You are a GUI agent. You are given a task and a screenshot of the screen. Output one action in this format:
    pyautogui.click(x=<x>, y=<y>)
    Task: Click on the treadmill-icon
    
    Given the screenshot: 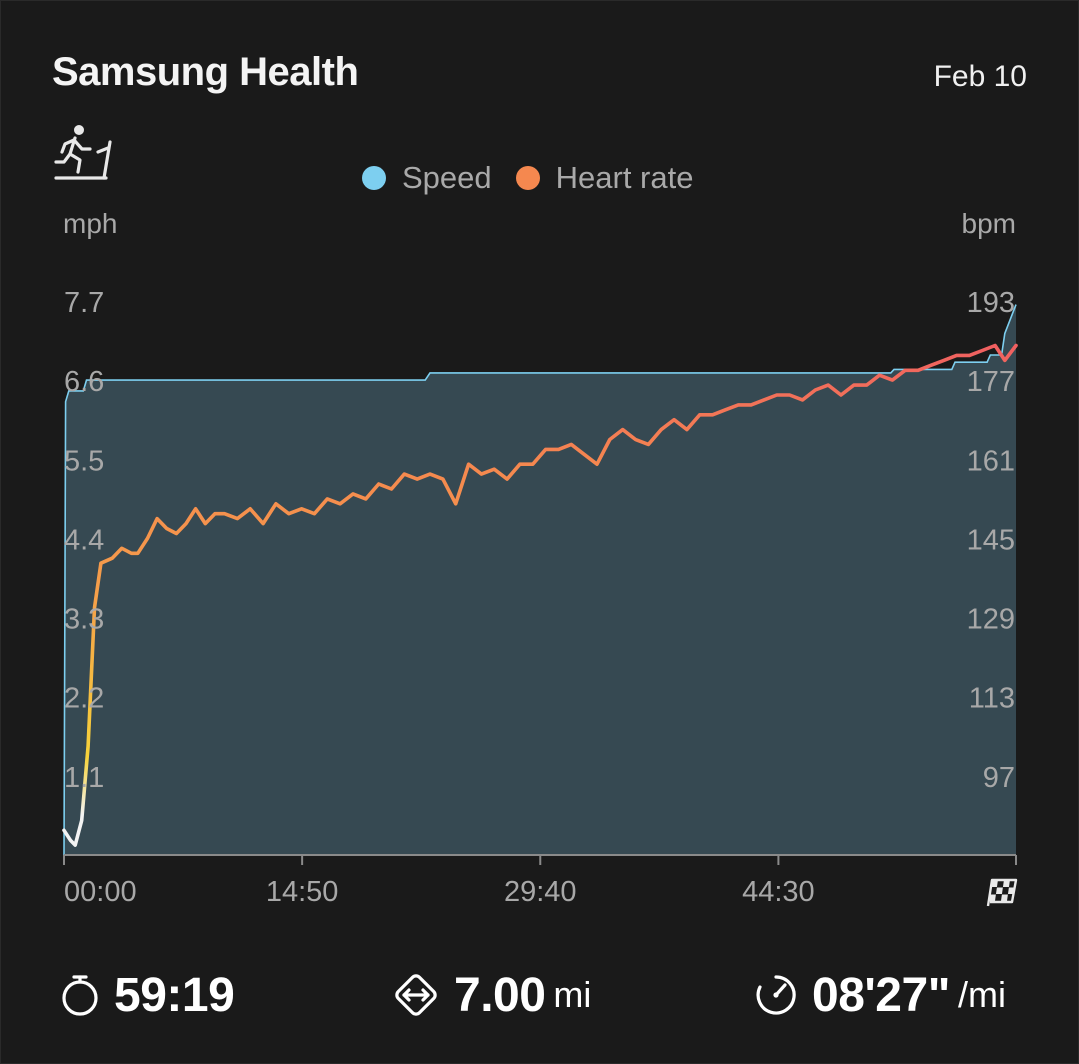 What is the action you would take?
    pyautogui.click(x=83, y=152)
    